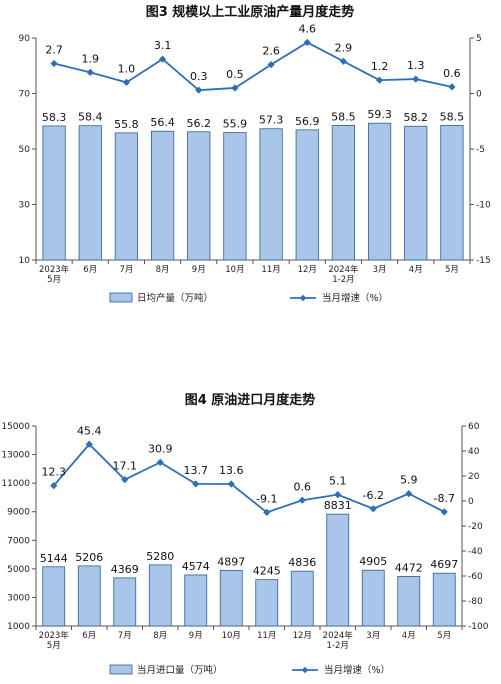 The width and height of the screenshot is (501, 684). I want to click on chart2-legend-bar-swatch, so click(121, 669).